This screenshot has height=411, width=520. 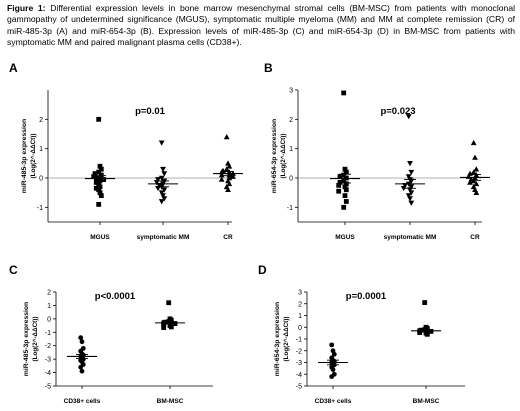 I want to click on panel-letter: C, so click(x=13, y=270).